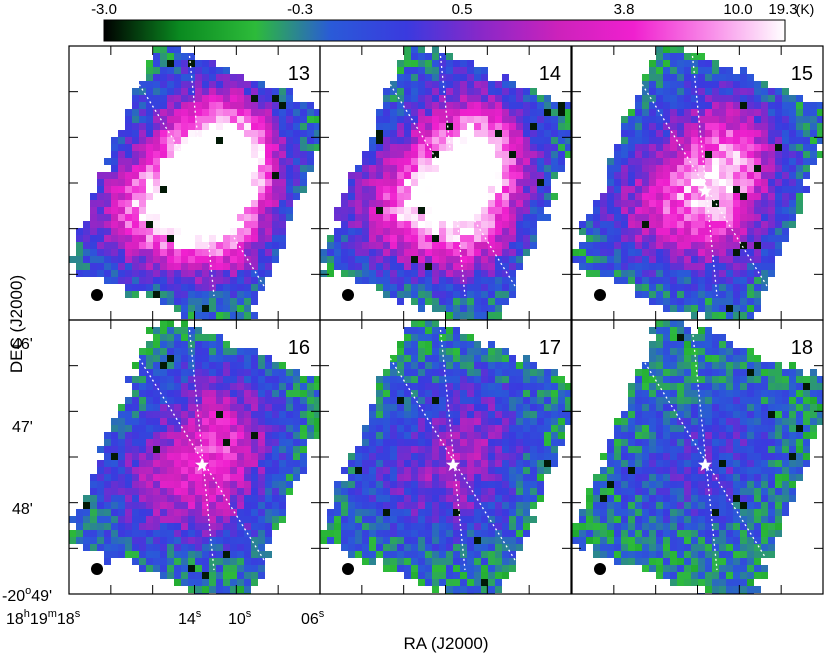 The height and width of the screenshot is (656, 831). I want to click on x-tick-label: 10s, so click(240, 618).